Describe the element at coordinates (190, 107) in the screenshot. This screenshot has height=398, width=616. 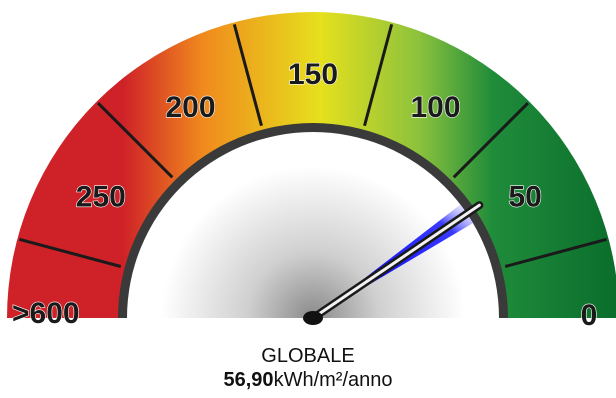
I see `tick-label-200: 200` at that location.